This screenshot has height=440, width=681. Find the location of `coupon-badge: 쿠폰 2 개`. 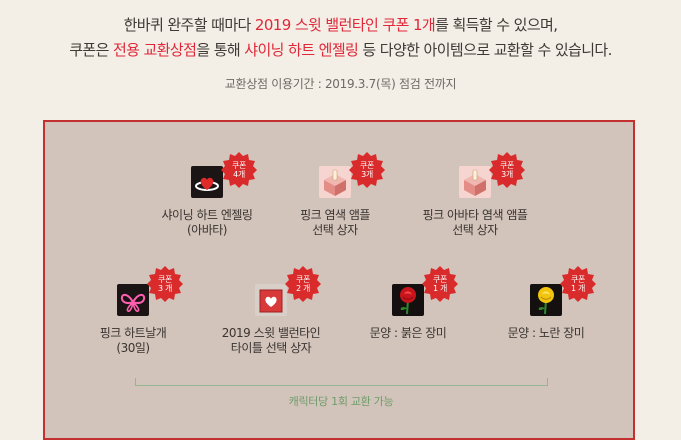

coupon-badge: 쿠폰 2 개 is located at coordinates (303, 284).